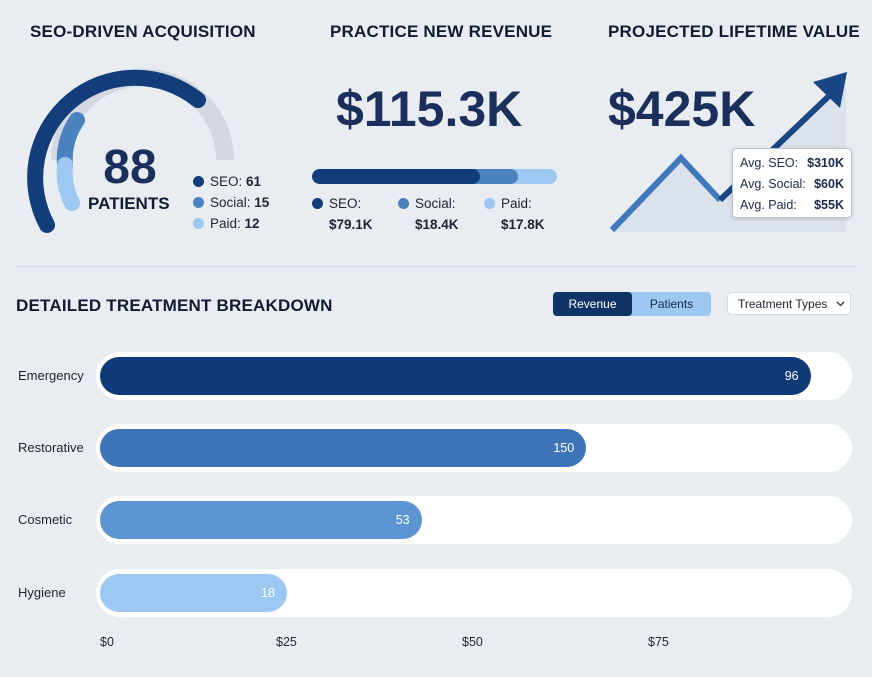 Image resolution: width=872 pixels, height=677 pixels. I want to click on legend-paid: Paid: 12, so click(231, 223).